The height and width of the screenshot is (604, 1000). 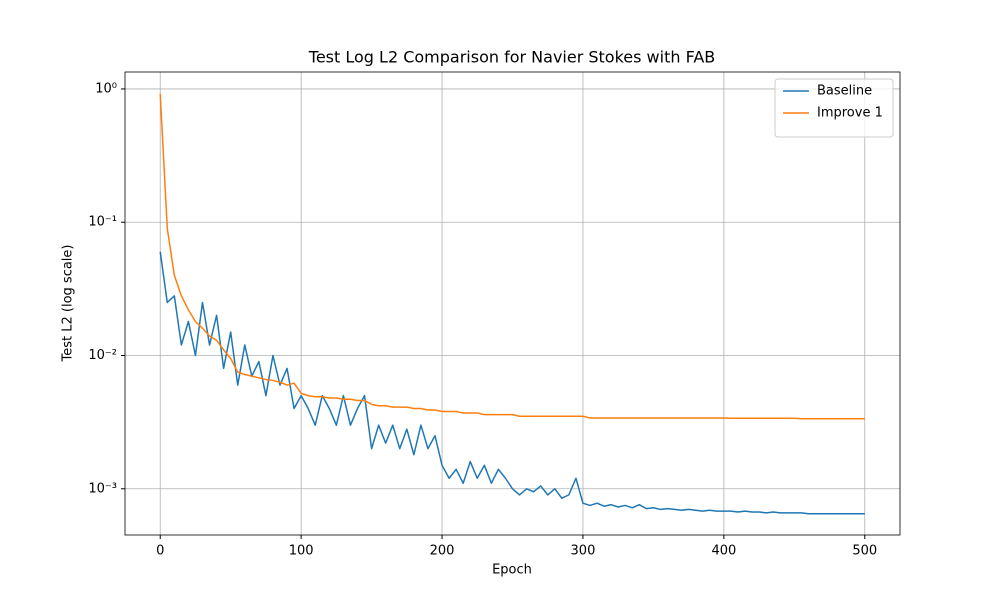 I want to click on y-tick-label: 10⁻², so click(x=102, y=355).